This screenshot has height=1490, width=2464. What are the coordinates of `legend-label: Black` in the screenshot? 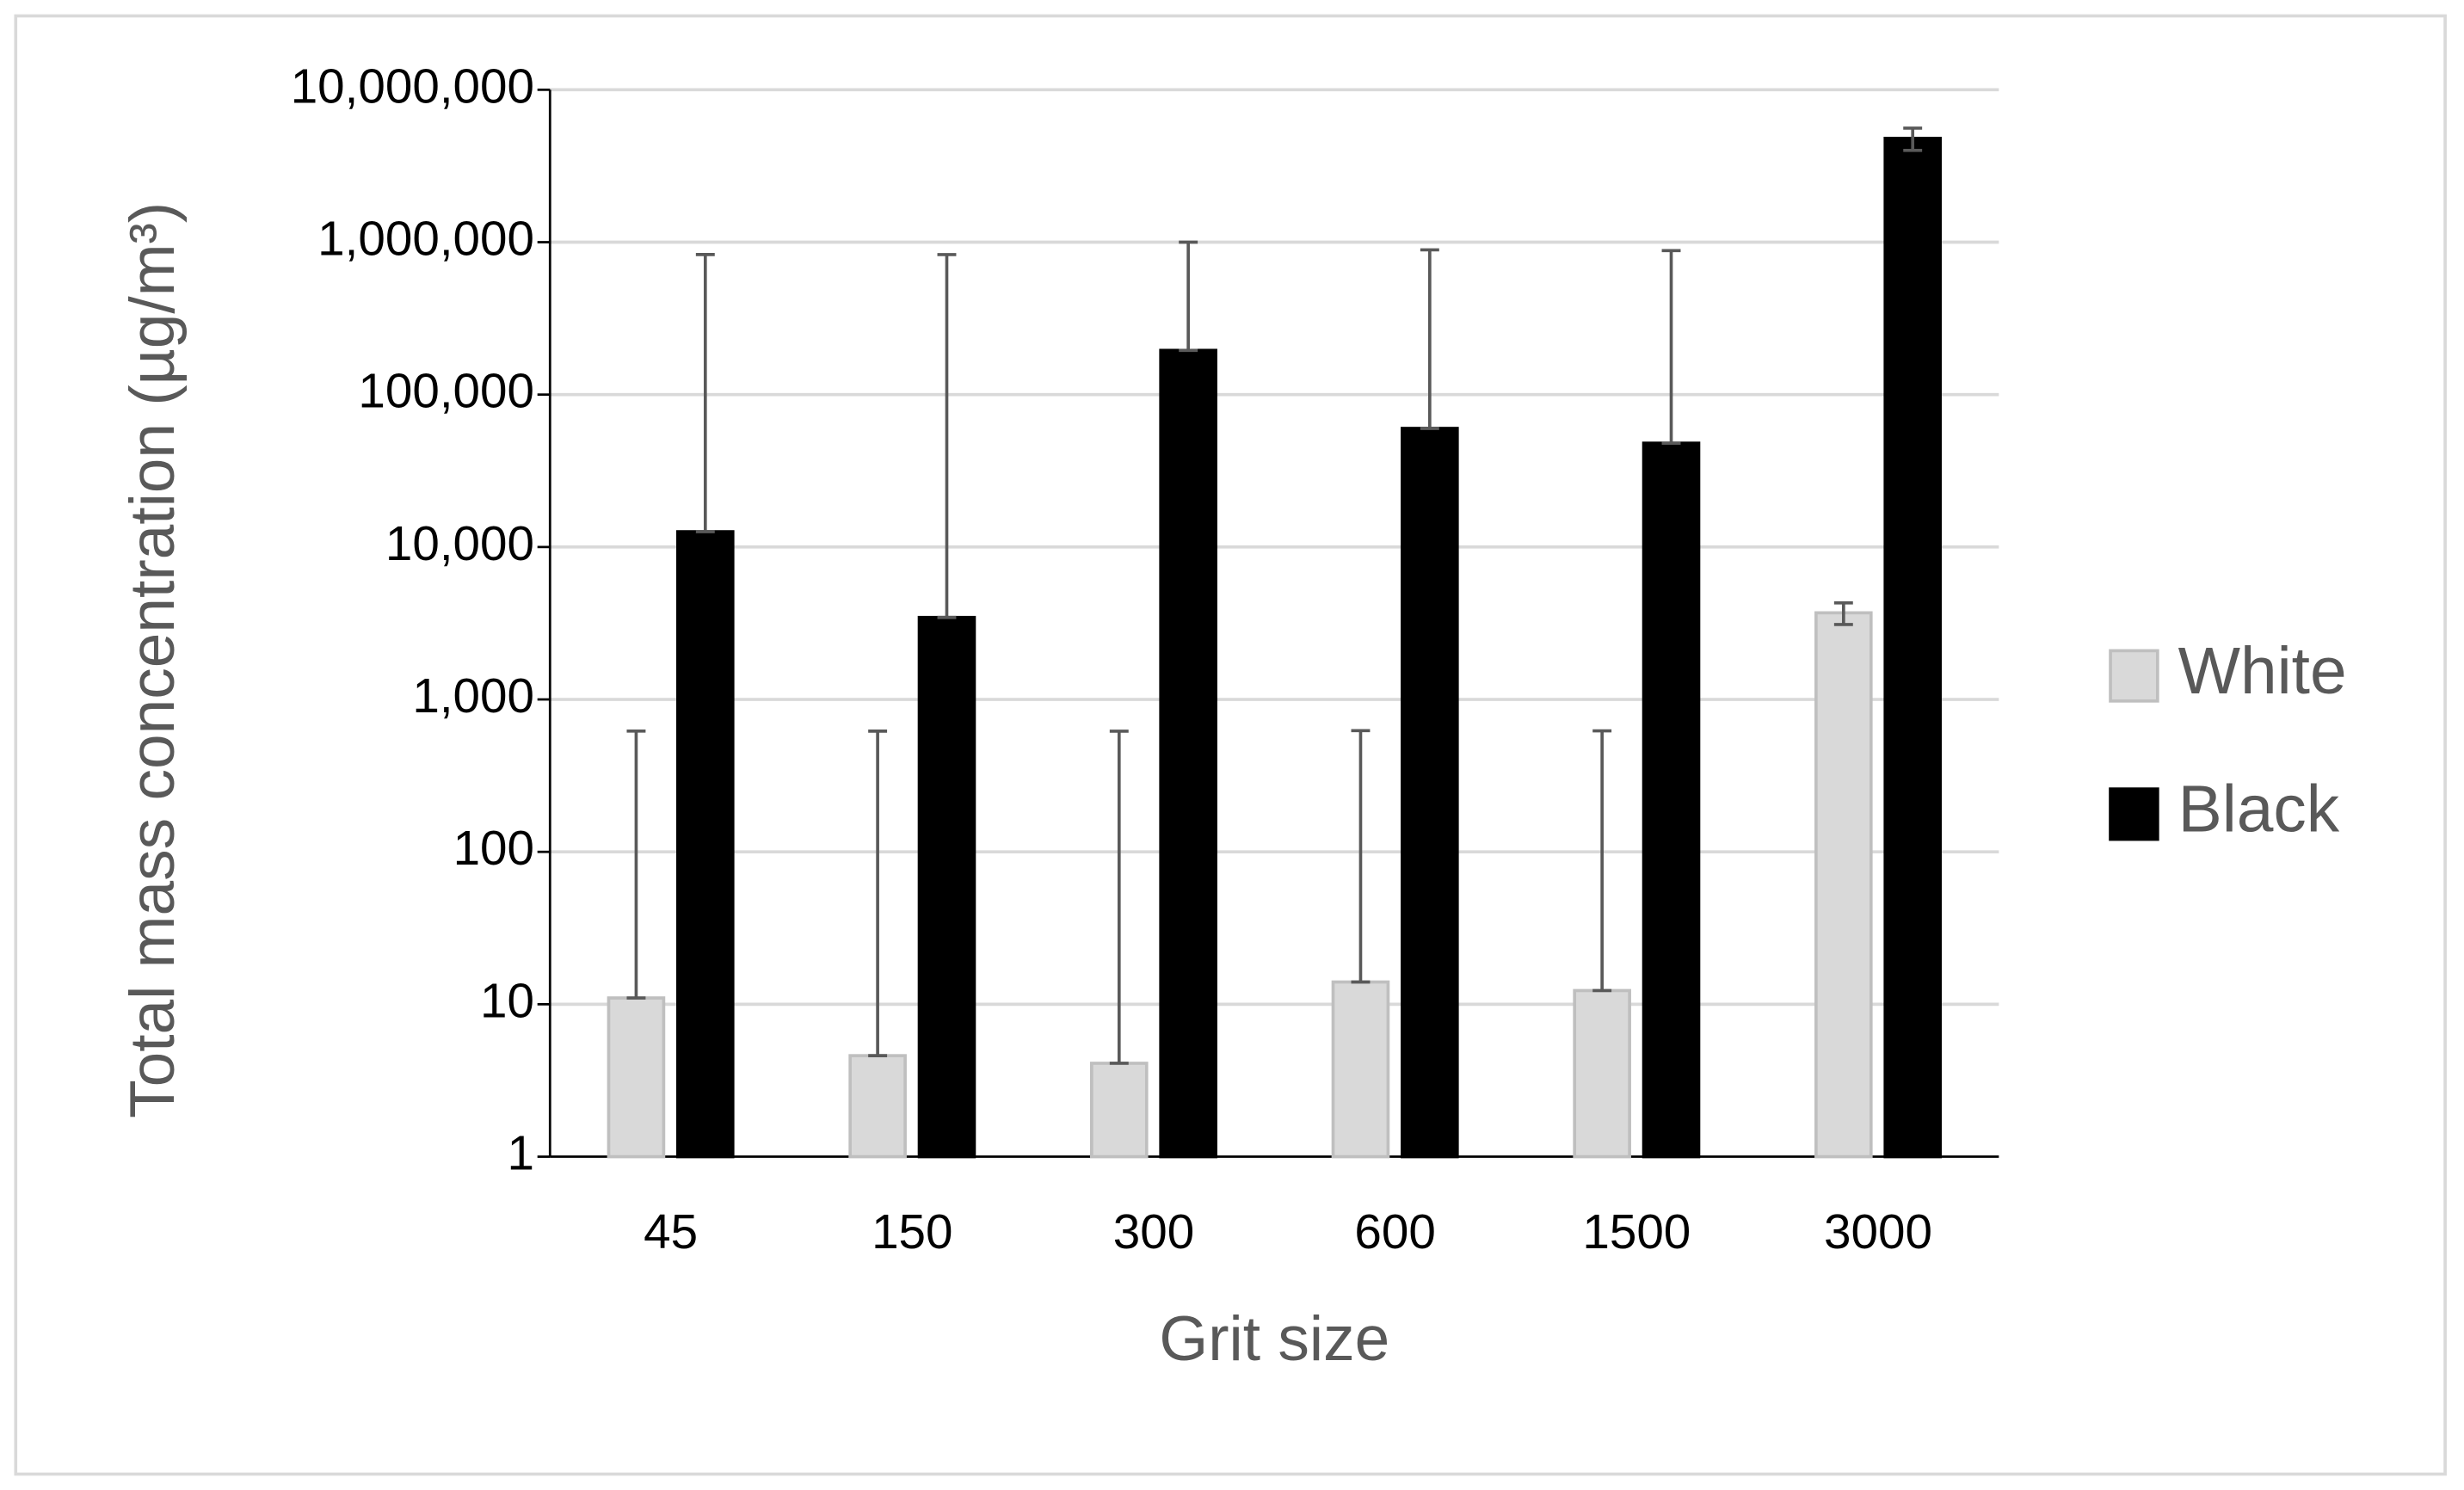 It's located at (2259, 810).